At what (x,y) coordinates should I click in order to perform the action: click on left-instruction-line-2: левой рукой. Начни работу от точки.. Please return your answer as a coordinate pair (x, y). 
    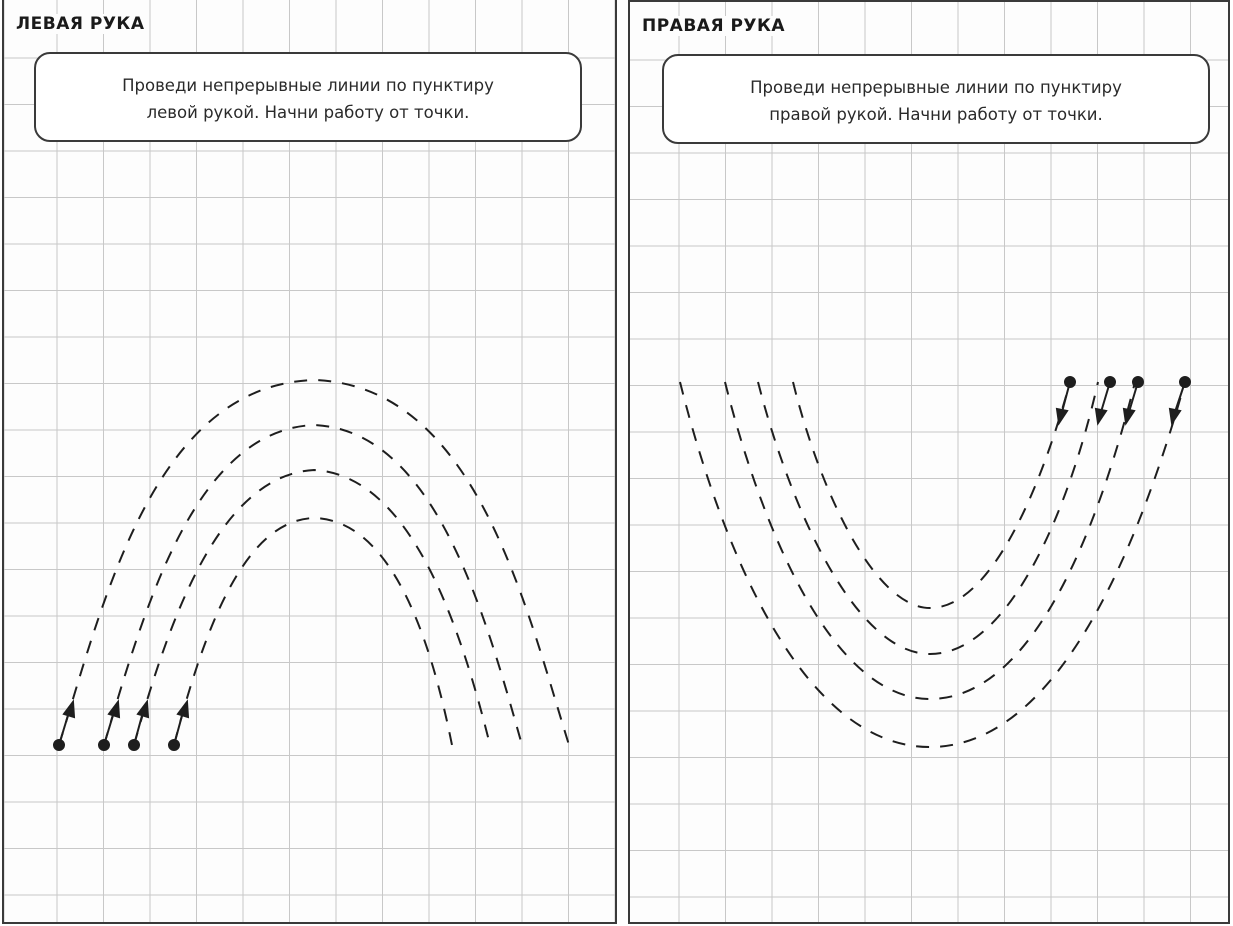
    Looking at the image, I should click on (308, 112).